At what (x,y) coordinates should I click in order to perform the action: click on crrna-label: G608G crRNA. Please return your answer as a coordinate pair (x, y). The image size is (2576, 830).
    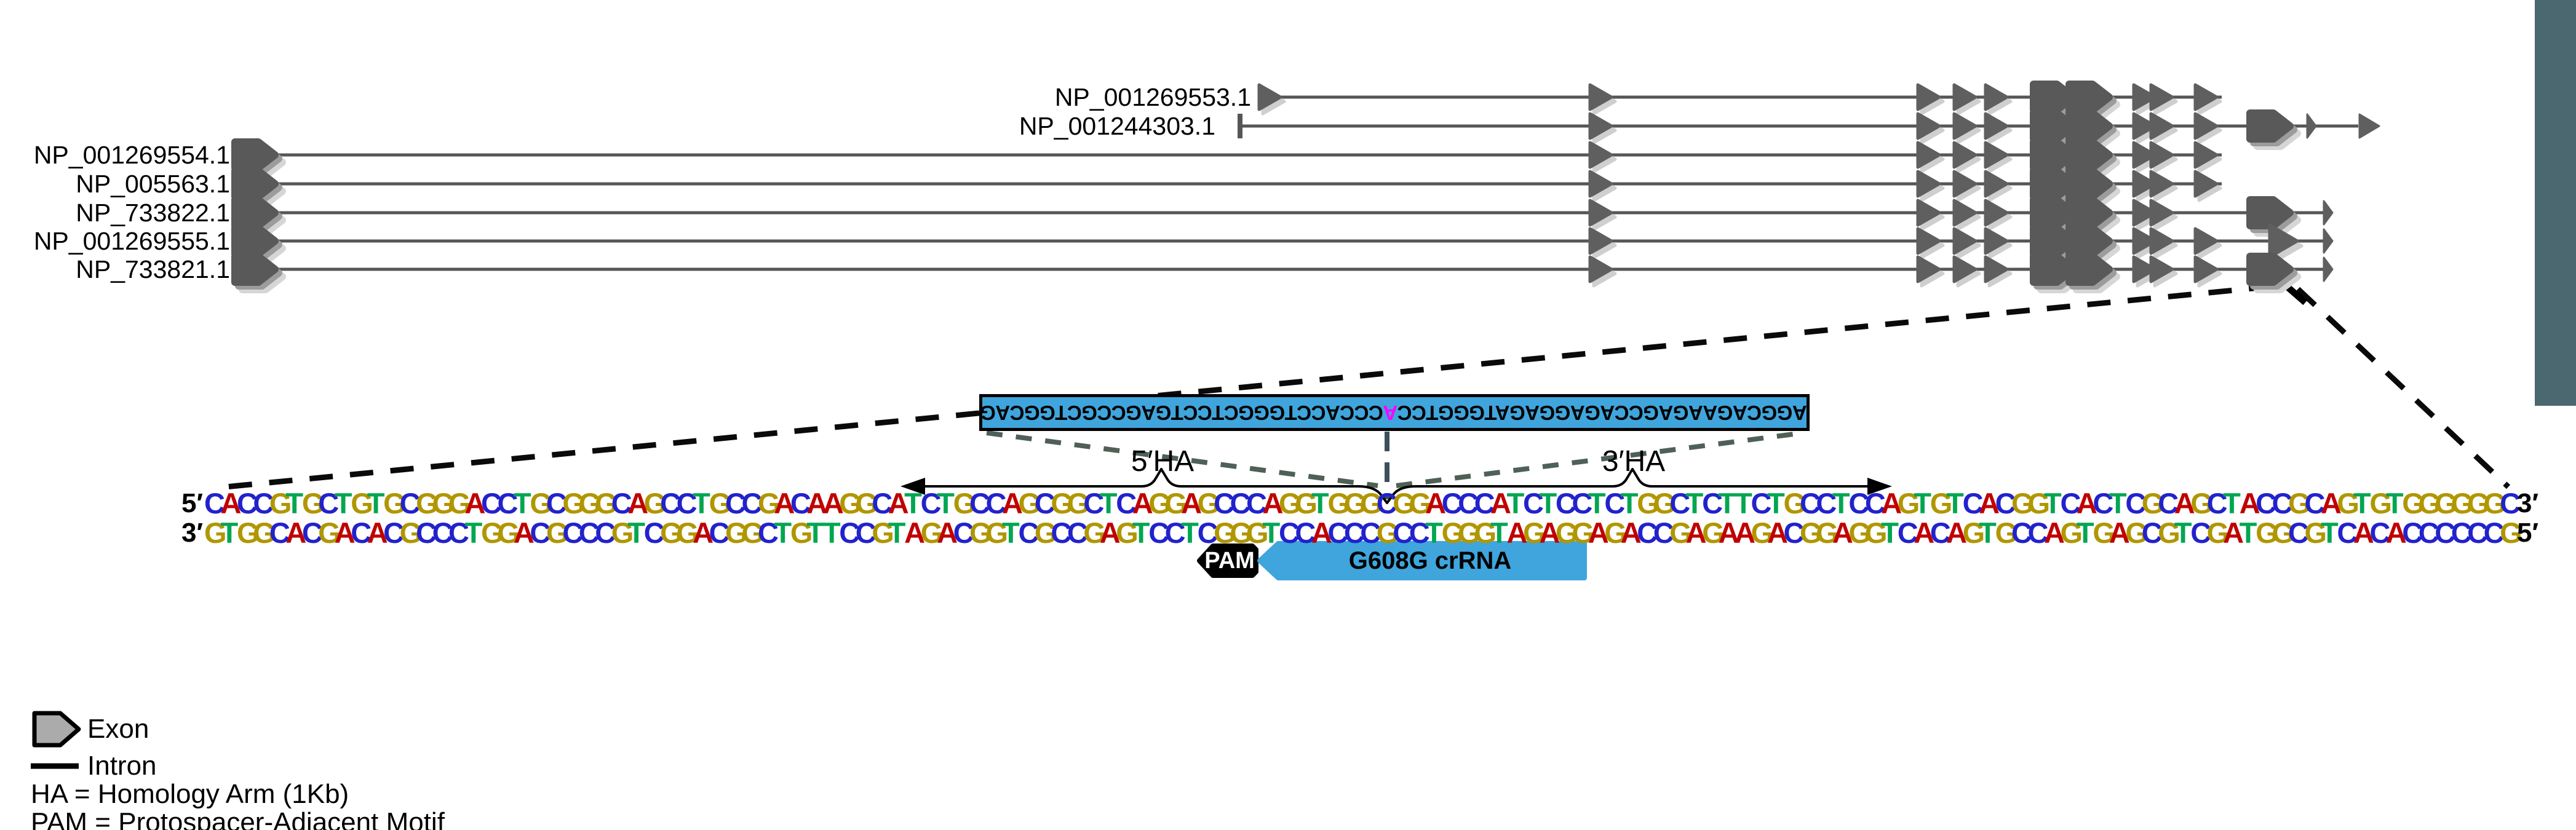
    Looking at the image, I should click on (1430, 560).